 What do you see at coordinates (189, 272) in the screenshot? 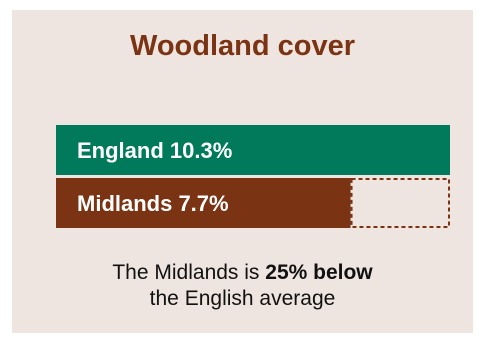
I see `caption-prefix: The Midlands is` at bounding box center [189, 272].